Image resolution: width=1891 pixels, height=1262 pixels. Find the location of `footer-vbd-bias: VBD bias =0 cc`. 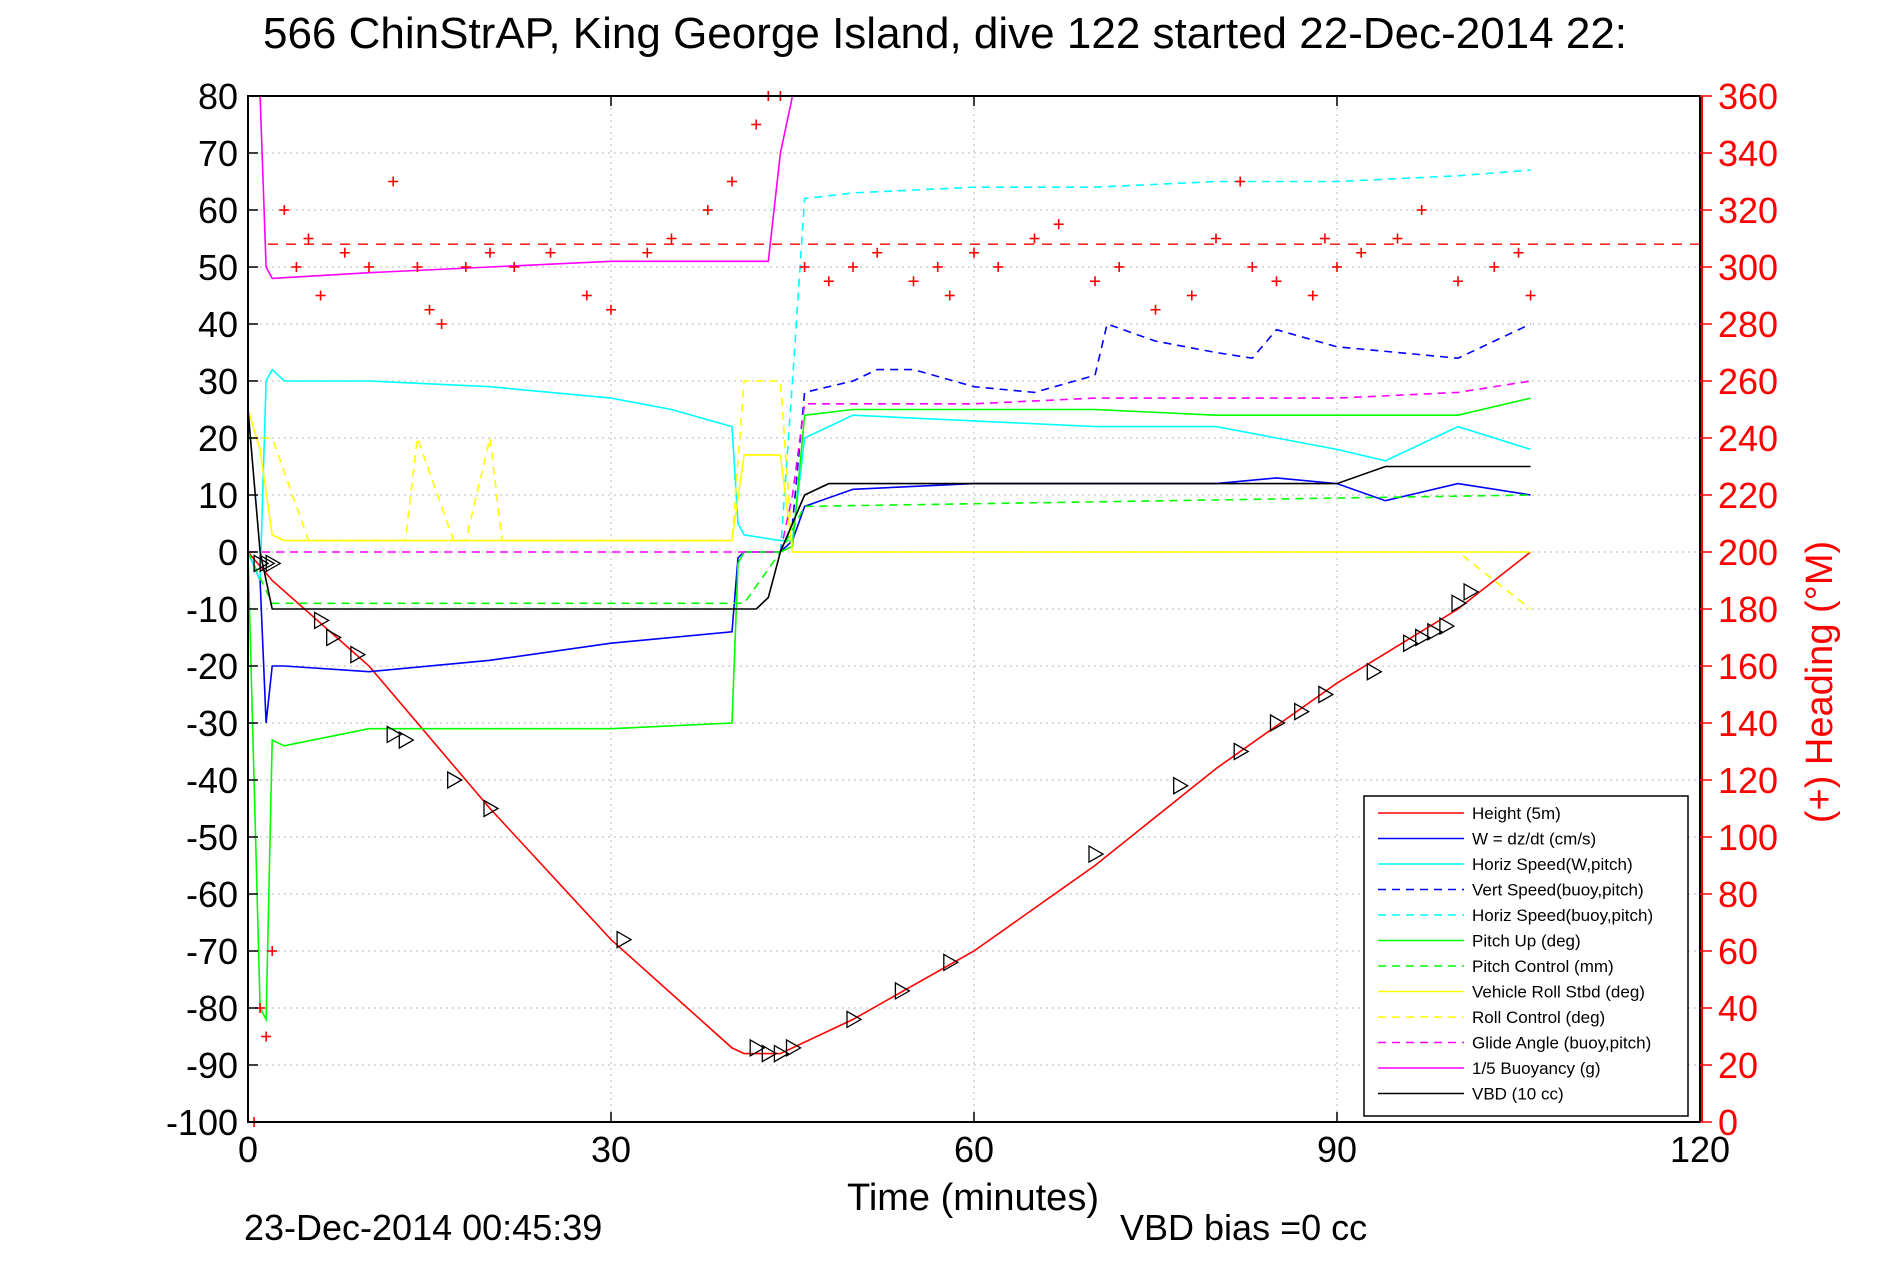

footer-vbd-bias: VBD bias =0 cc is located at coordinates (1243, 1227).